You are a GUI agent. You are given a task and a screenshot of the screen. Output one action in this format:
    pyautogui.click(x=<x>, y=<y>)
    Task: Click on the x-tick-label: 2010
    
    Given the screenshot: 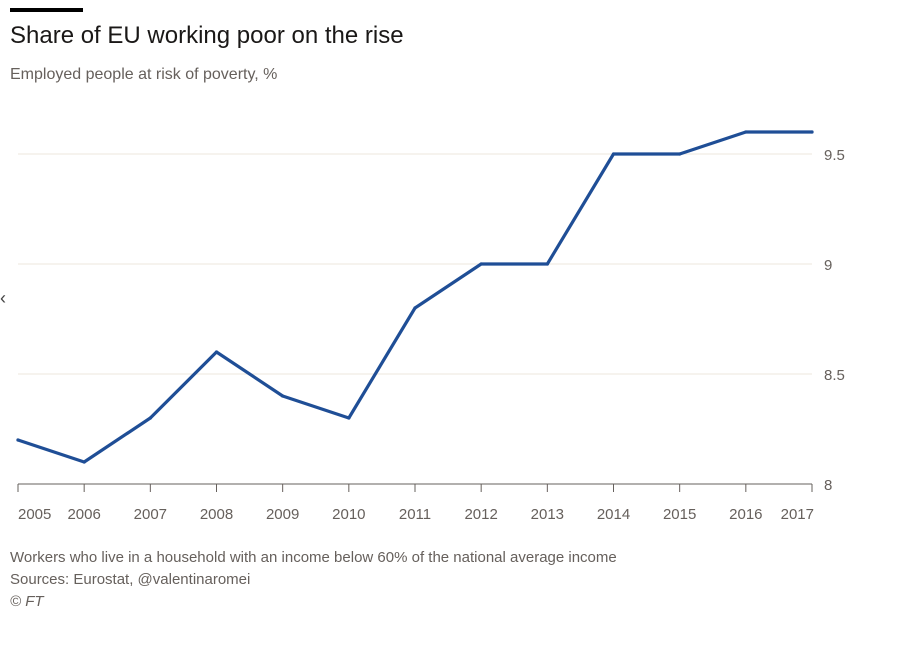 What is the action you would take?
    pyautogui.click(x=348, y=514)
    